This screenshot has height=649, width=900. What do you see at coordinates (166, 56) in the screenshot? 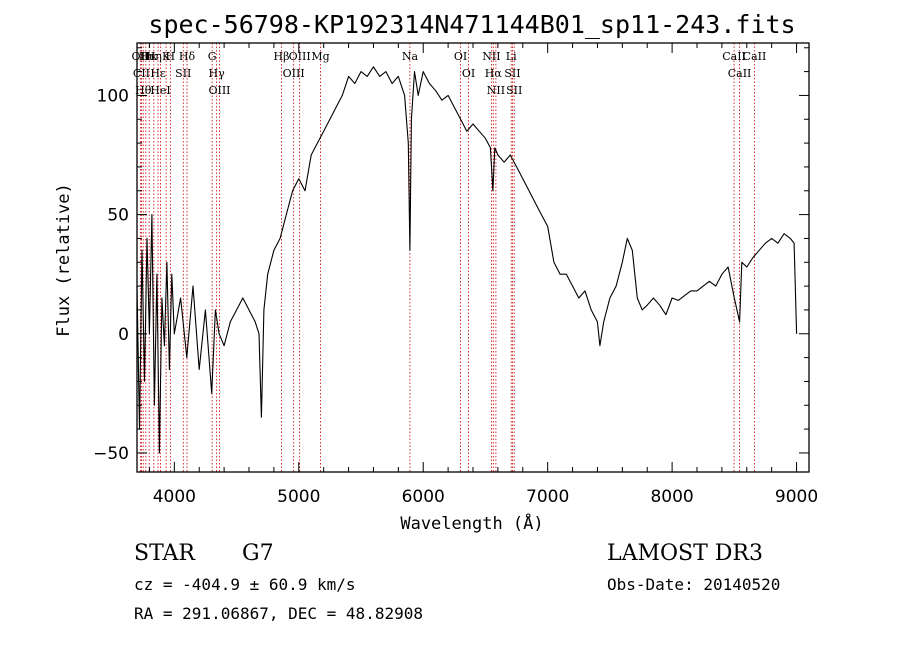
I see `line-label: K` at bounding box center [166, 56].